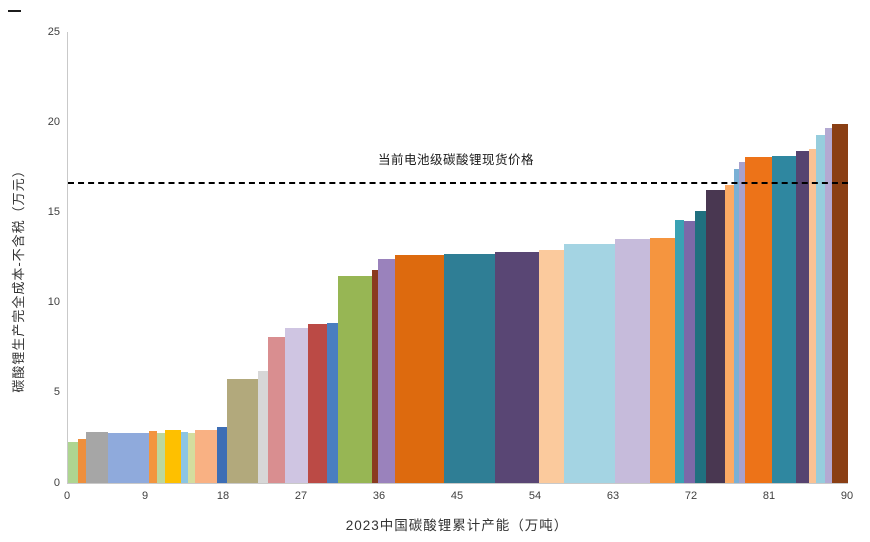  What do you see at coordinates (457, 525) in the screenshot?
I see `x-axis-title: 2023中国碳酸锂累计产能（万吨）` at bounding box center [457, 525].